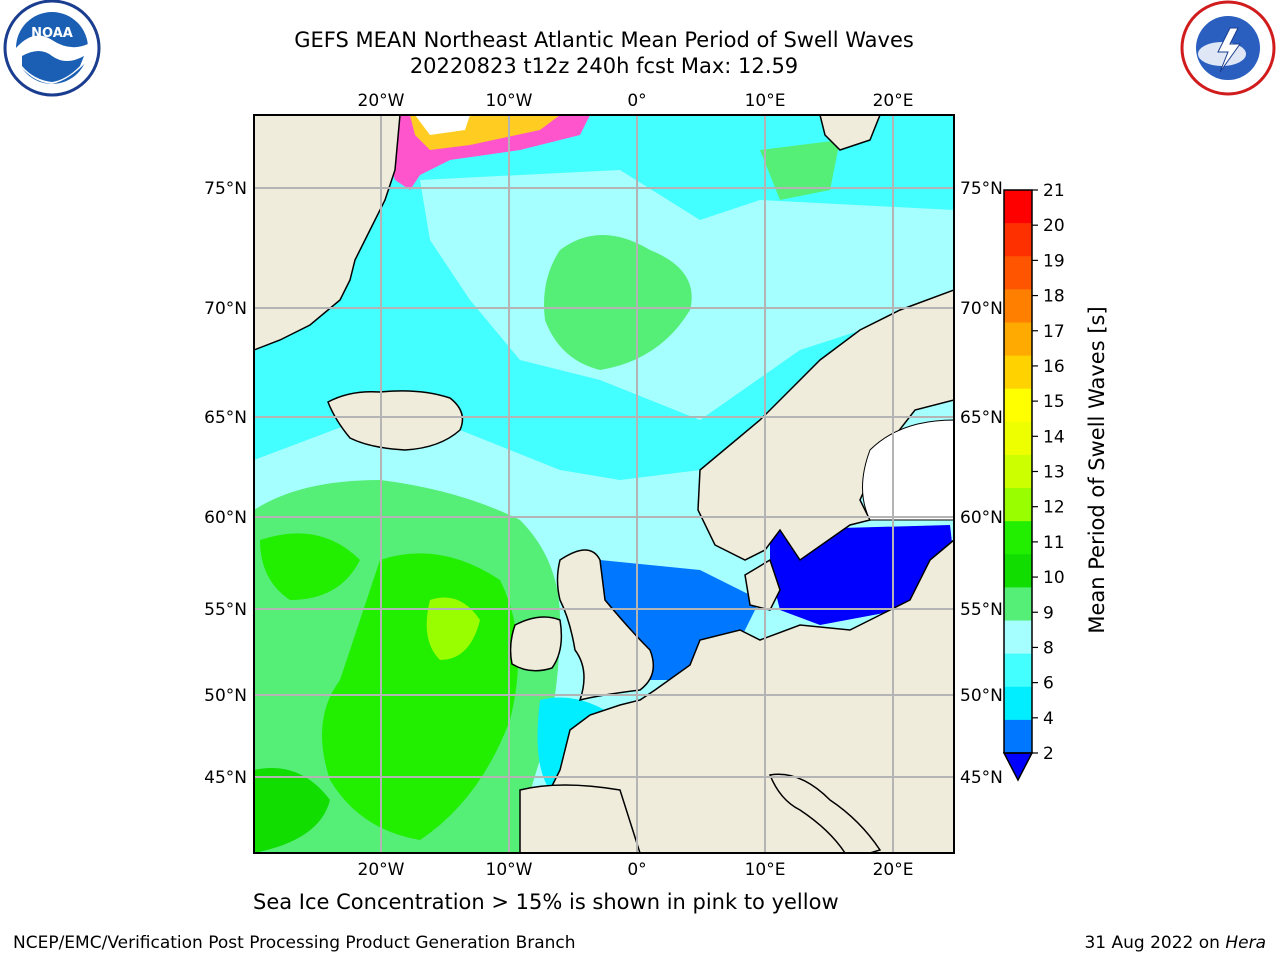 This screenshot has width=1280, height=960. I want to click on colorbar-tick-label: 8, so click(1048, 648).